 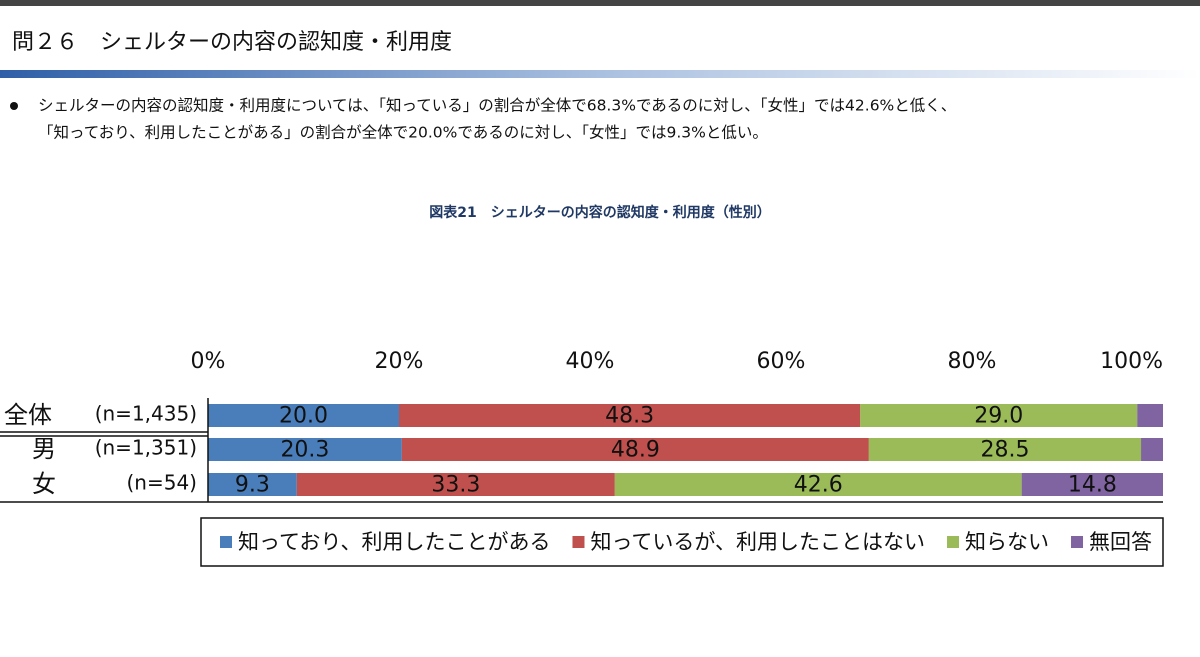 I want to click on value-label: 33.3, so click(x=455, y=485).